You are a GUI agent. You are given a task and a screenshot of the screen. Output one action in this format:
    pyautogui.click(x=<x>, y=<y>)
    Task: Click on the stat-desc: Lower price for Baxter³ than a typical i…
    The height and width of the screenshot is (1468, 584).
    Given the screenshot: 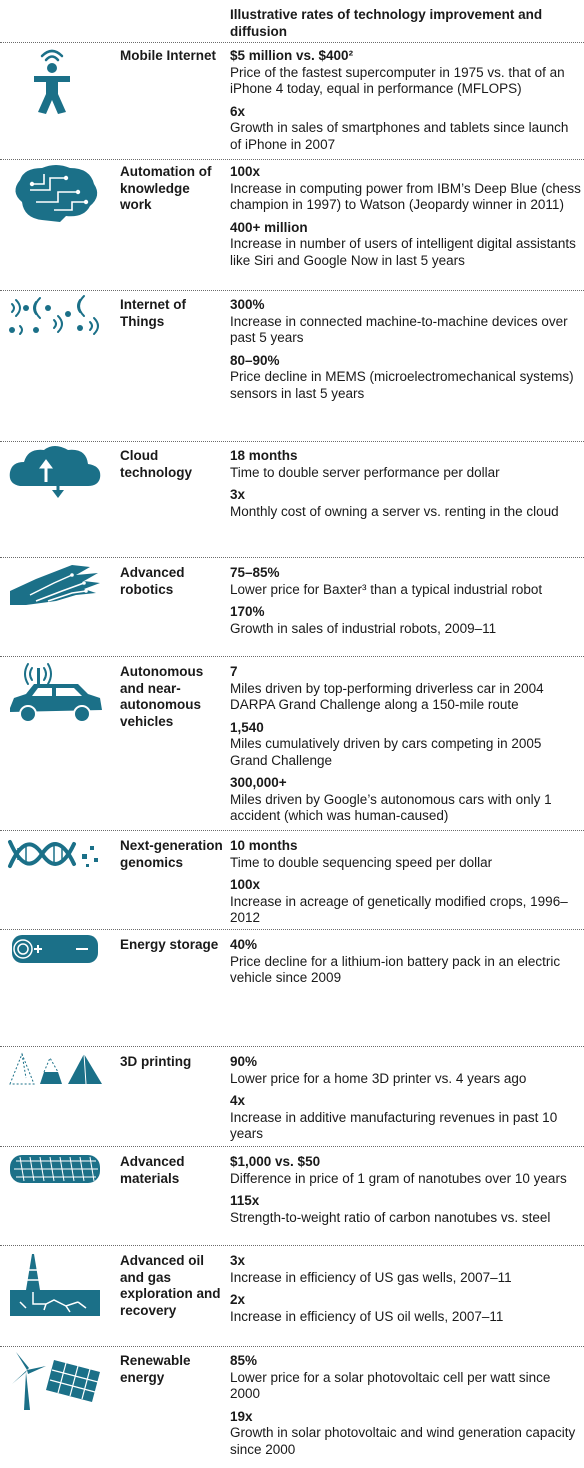 What is the action you would take?
    pyautogui.click(x=386, y=589)
    